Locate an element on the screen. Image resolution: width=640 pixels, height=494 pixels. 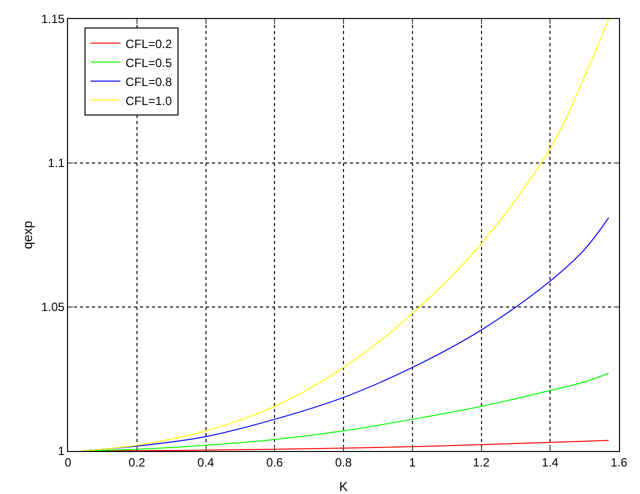
x-axis-title: K is located at coordinates (343, 486).